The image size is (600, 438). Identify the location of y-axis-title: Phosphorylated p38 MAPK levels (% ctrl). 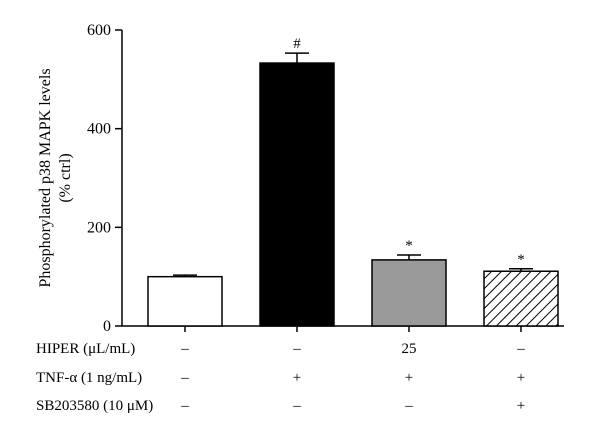
(55, 177).